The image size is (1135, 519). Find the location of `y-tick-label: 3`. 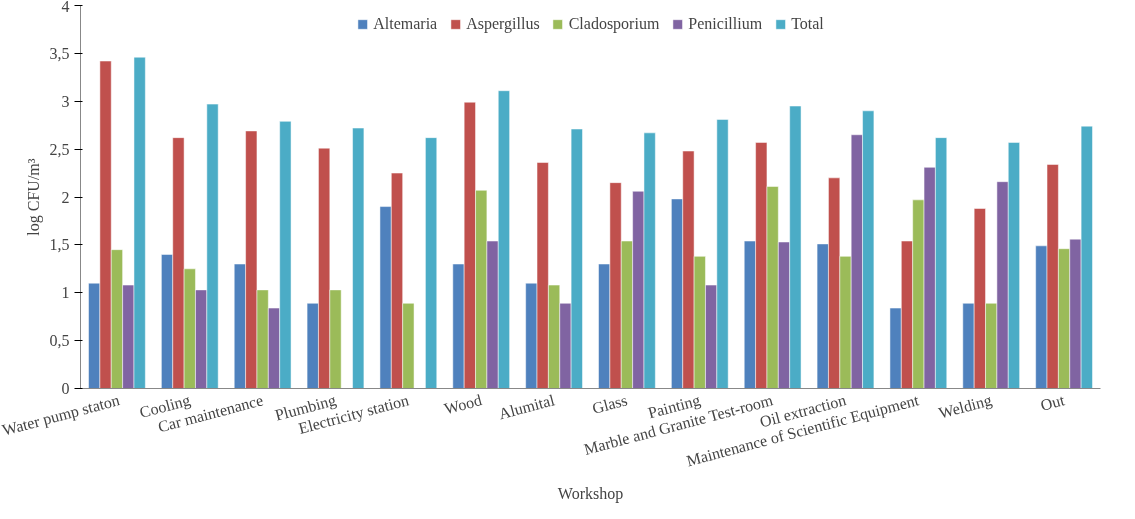

y-tick-label: 3 is located at coordinates (65, 101).